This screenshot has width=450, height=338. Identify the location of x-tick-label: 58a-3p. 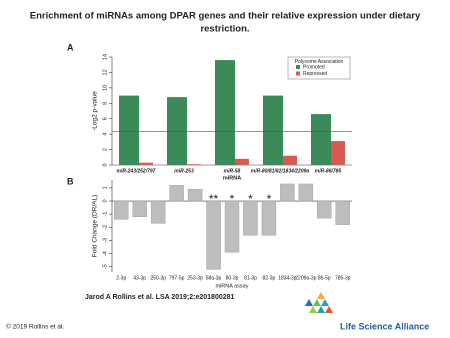
(214, 278).